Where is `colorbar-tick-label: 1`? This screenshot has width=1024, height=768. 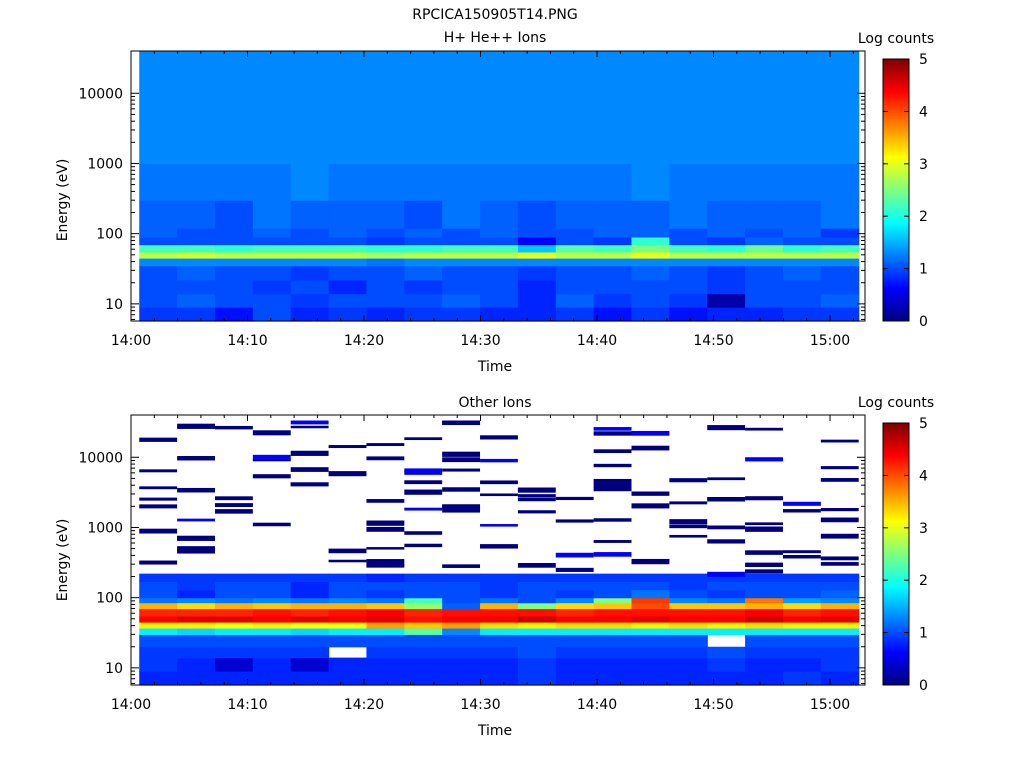
colorbar-tick-label: 1 is located at coordinates (923, 634).